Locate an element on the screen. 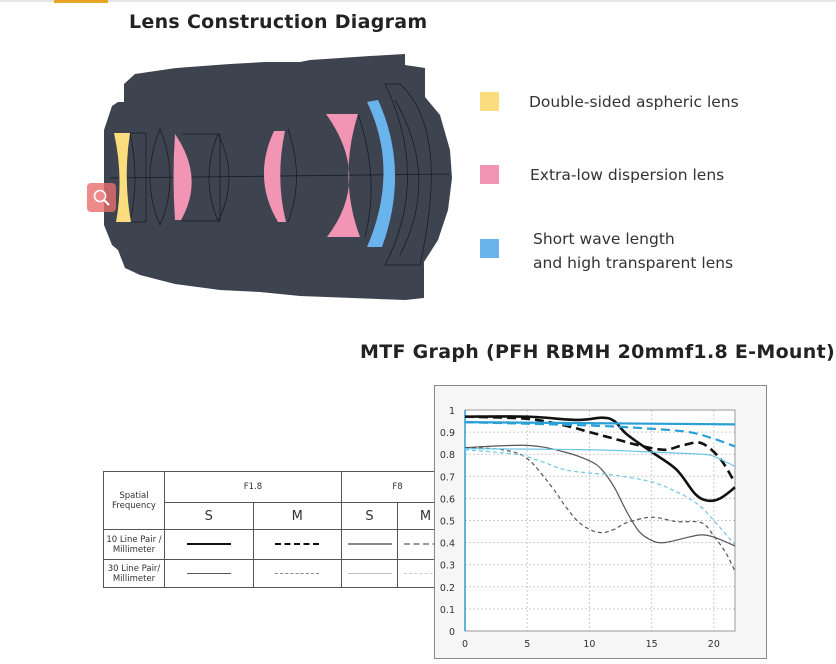  y-tick-label: 0.2 is located at coordinates (447, 588).